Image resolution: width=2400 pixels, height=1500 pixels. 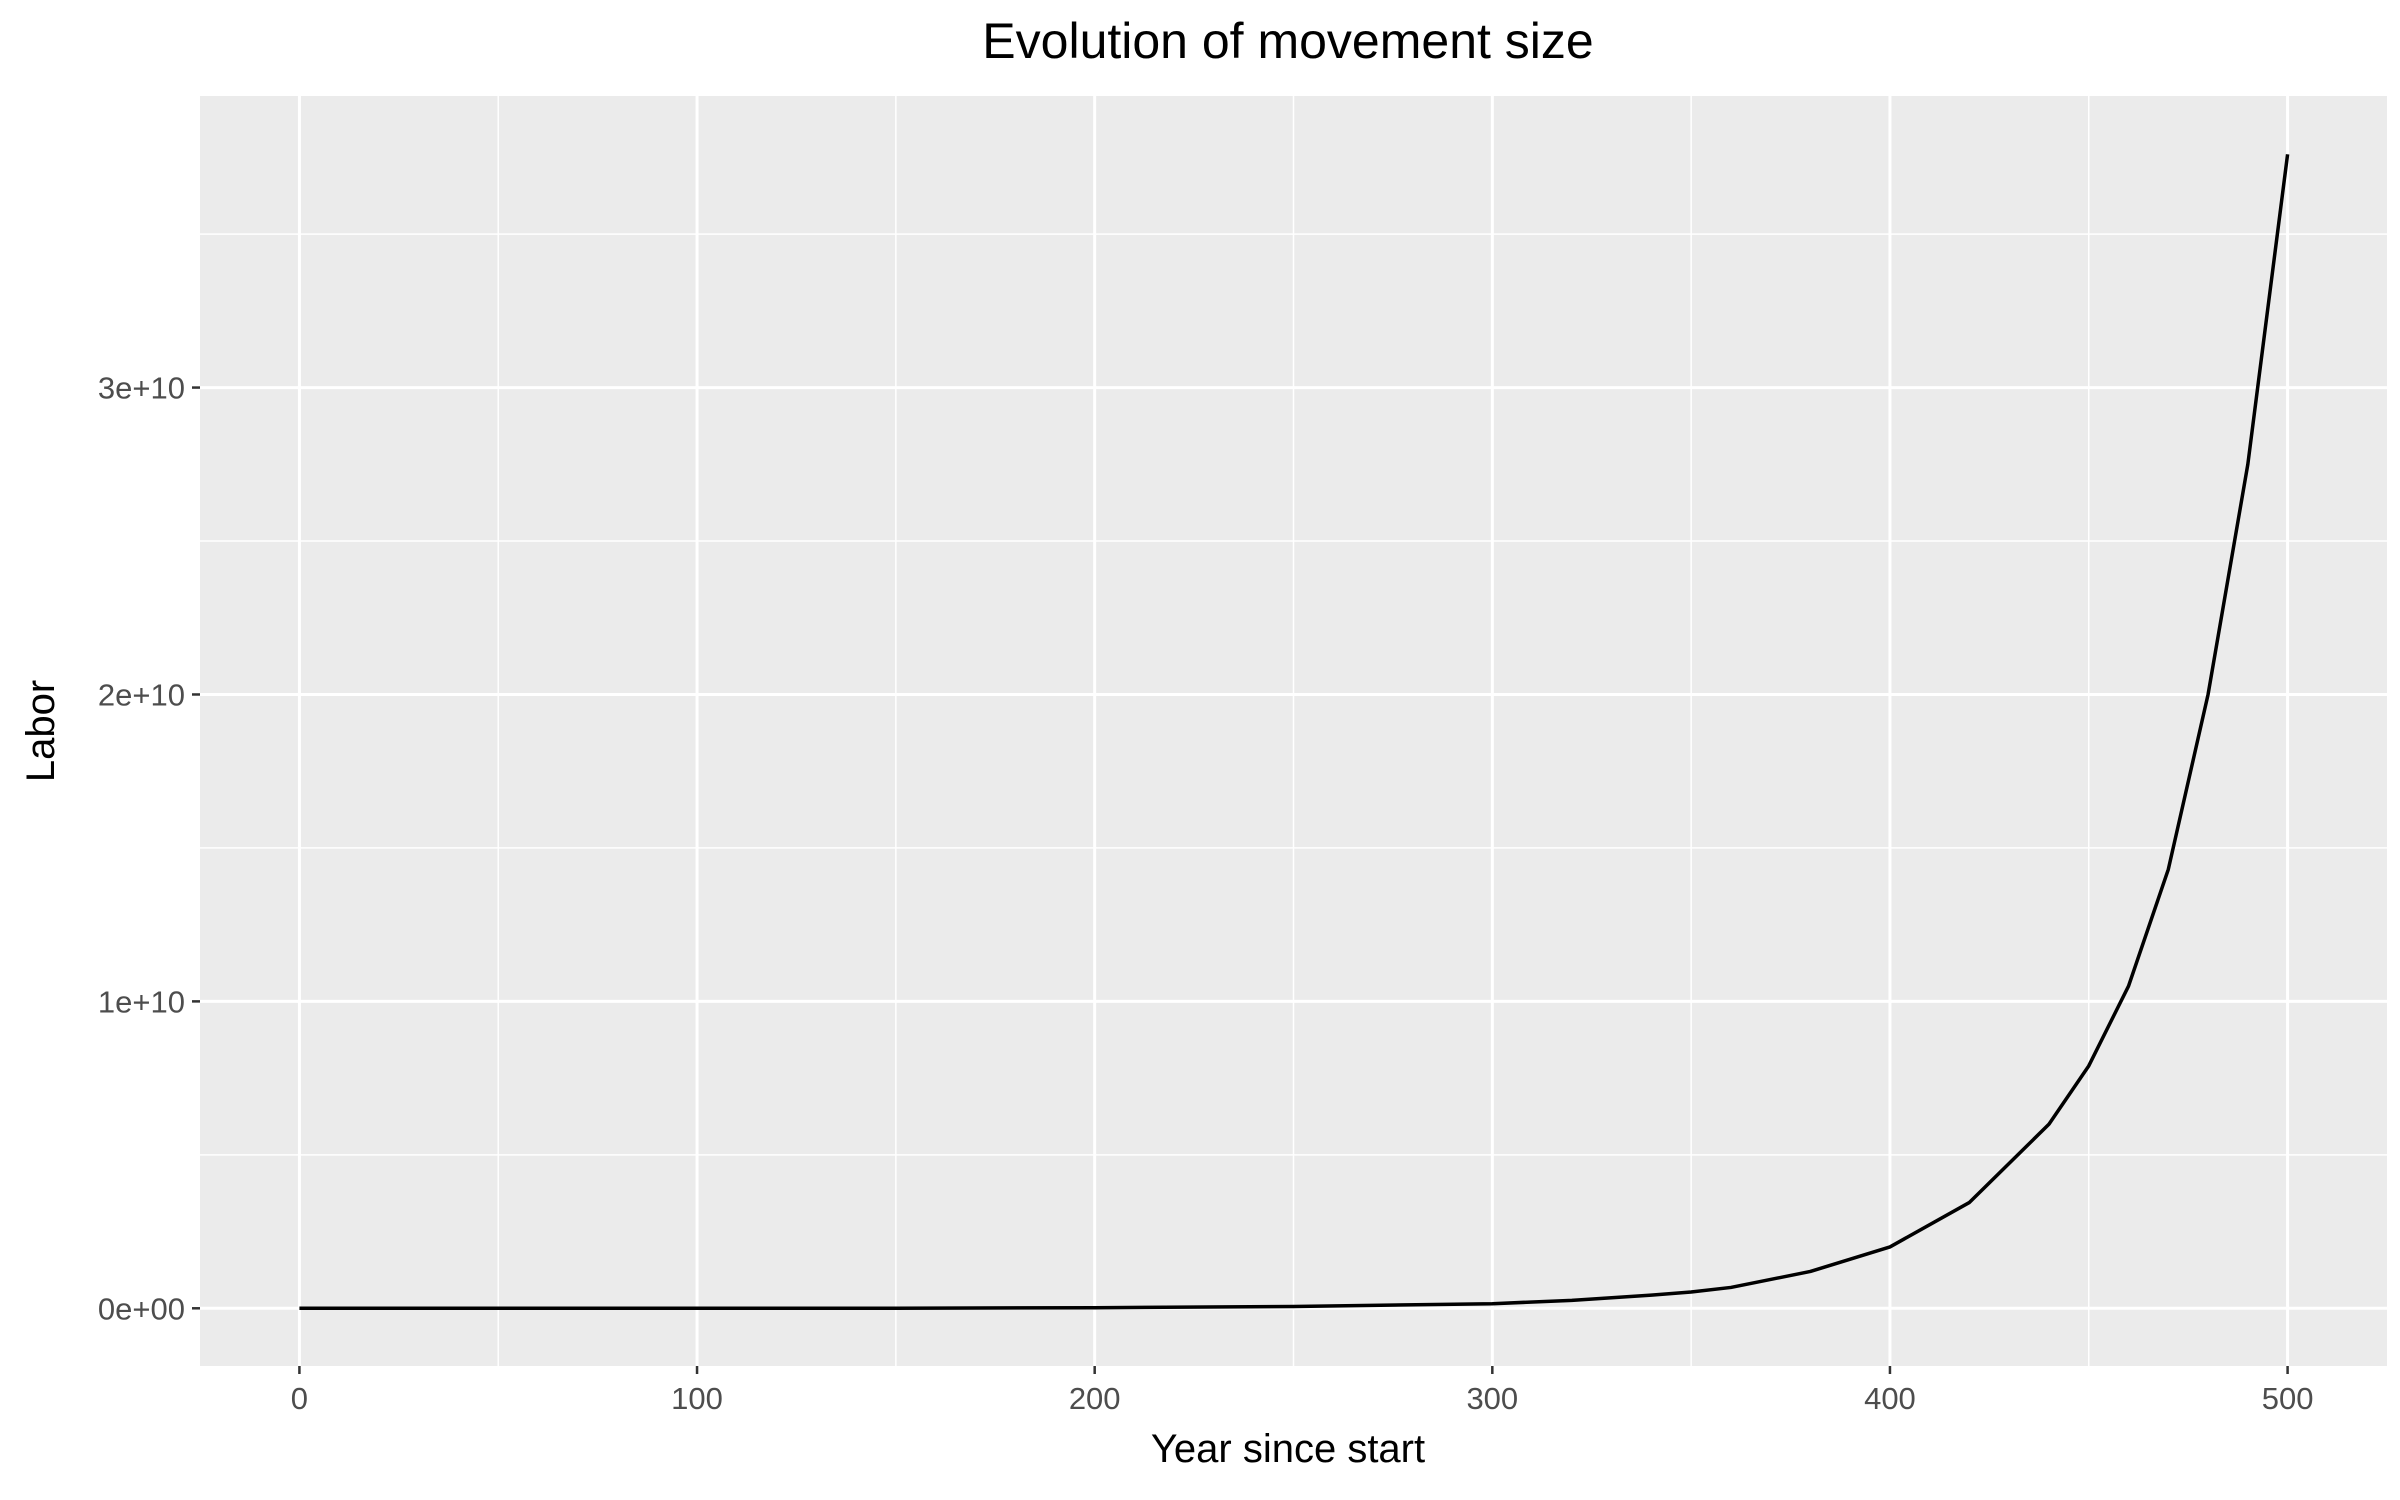 I want to click on x-tick-label: 200, so click(x=1095, y=1398).